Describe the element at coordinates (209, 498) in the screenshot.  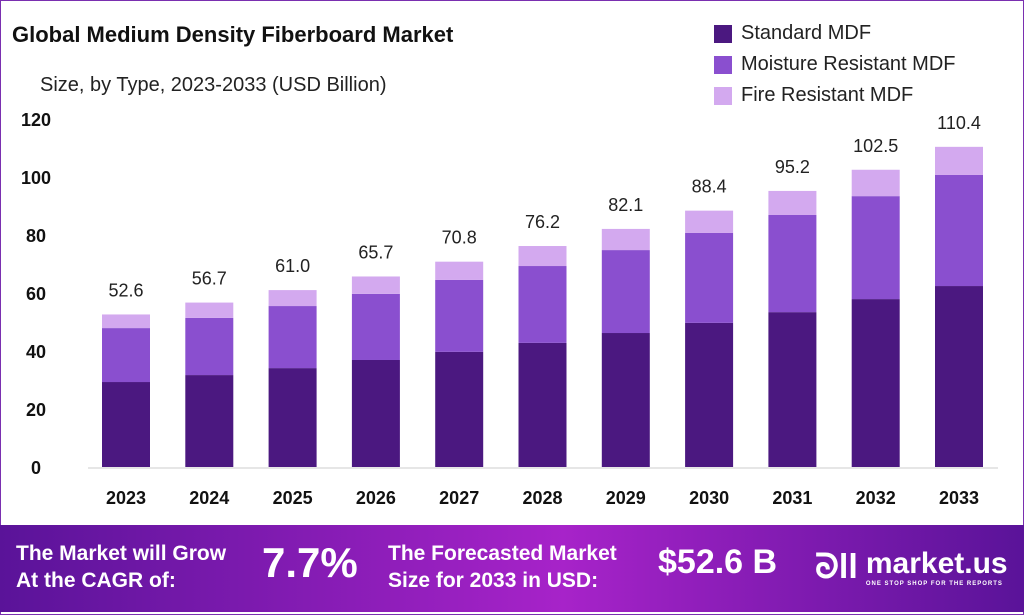
I see `x-tick-label: 2024` at that location.